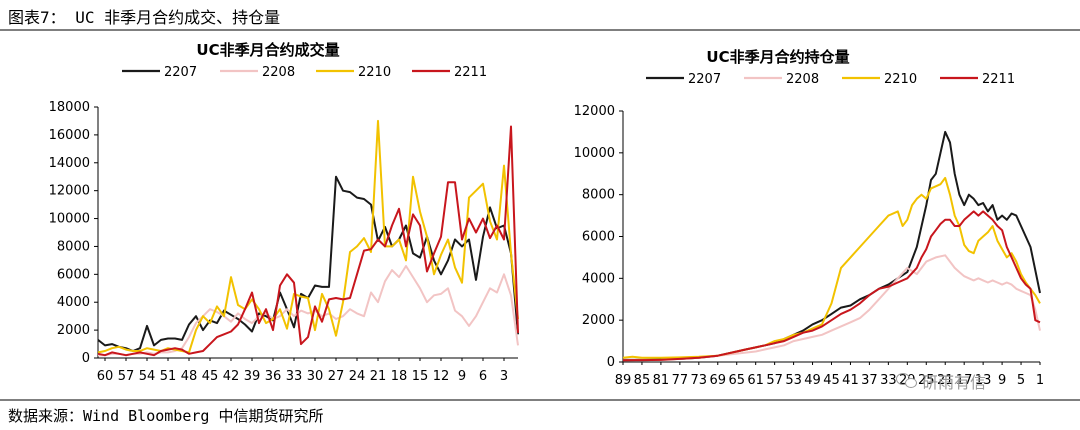 The width and height of the screenshot is (1080, 430). I want to click on x-tick-label: 42, so click(231, 376).